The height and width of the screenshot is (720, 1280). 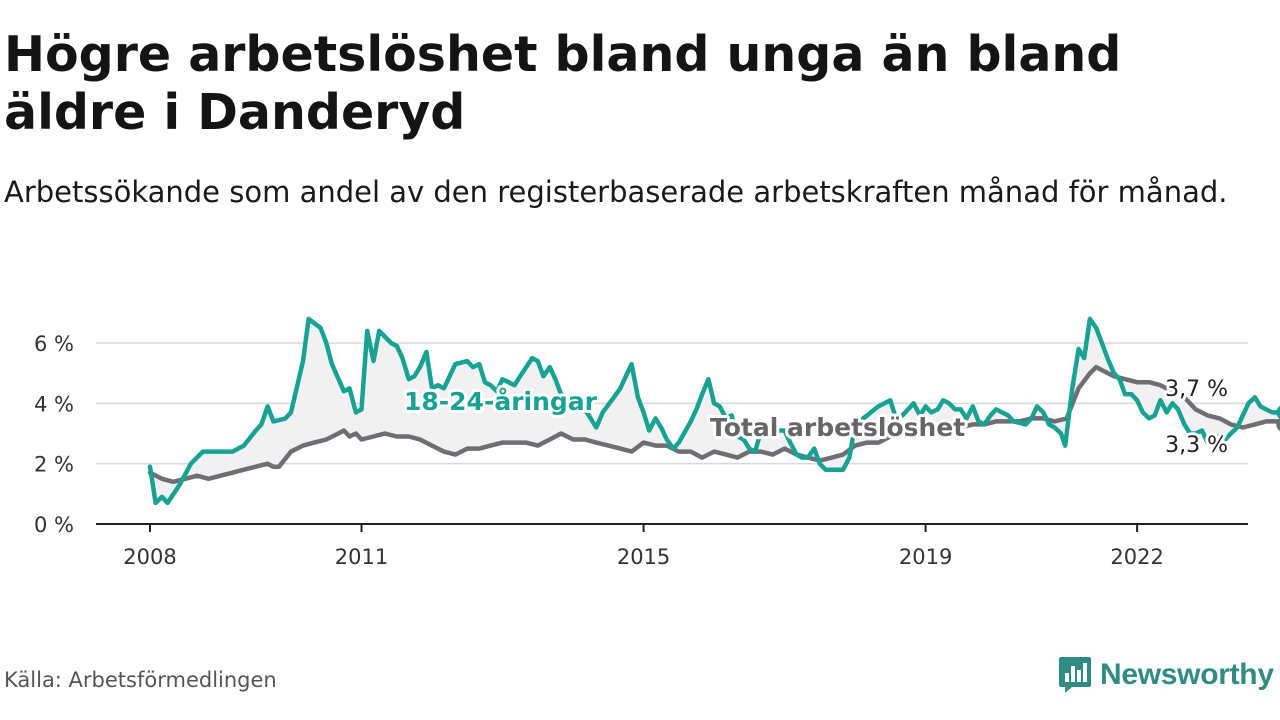 I want to click on newsworthy-logo-text: Newsworthy, so click(x=1187, y=674).